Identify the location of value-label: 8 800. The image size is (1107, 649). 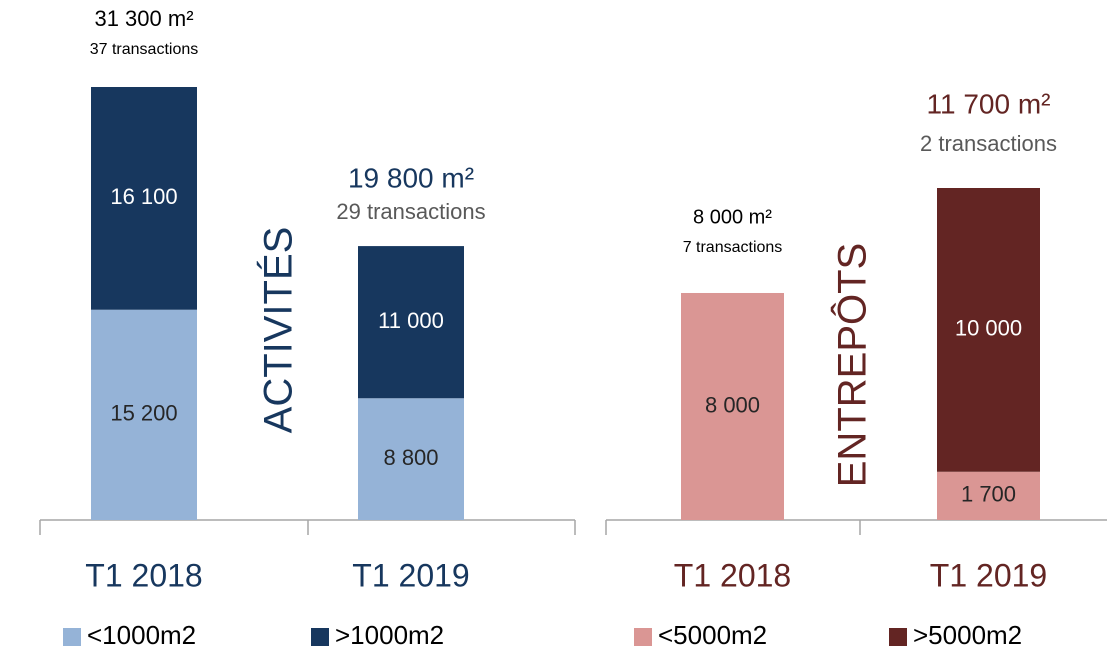
(410, 457).